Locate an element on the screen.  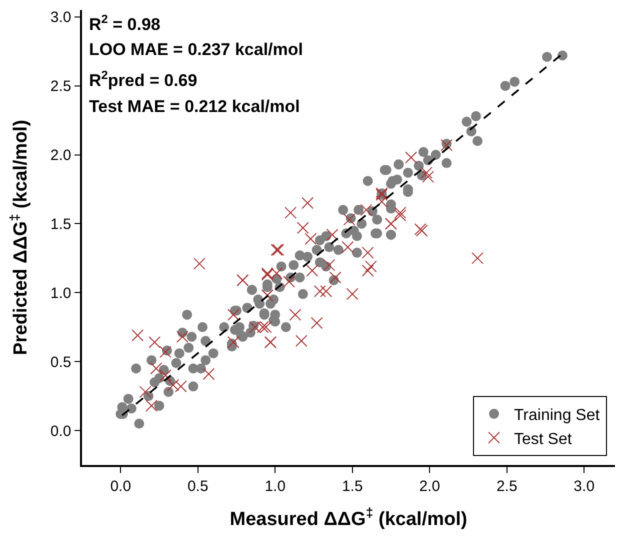
x-tick-label: 0.5 is located at coordinates (197, 486).